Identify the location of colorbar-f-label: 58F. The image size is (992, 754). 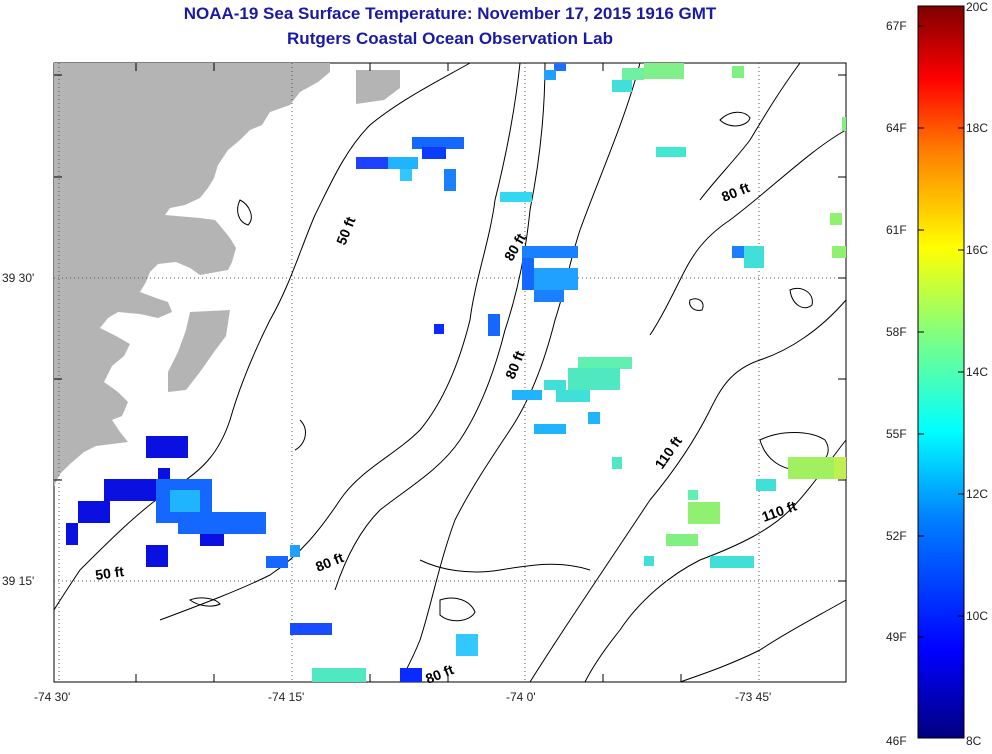
(896, 332).